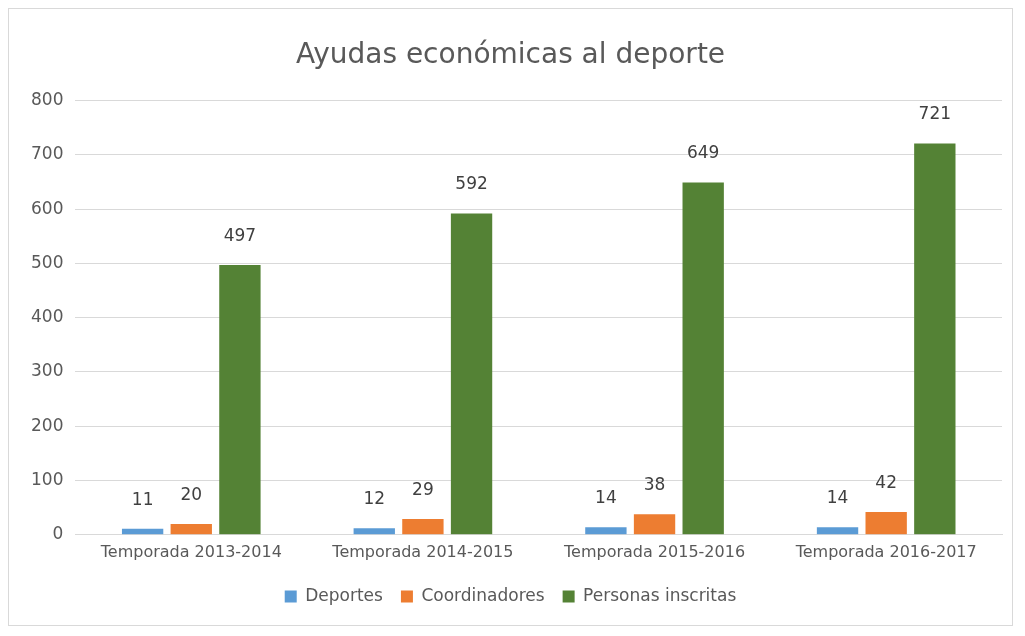 Image resolution: width=1025 pixels, height=636 pixels. What do you see at coordinates (344, 594) in the screenshot?
I see `legend-label: Deportes` at bounding box center [344, 594].